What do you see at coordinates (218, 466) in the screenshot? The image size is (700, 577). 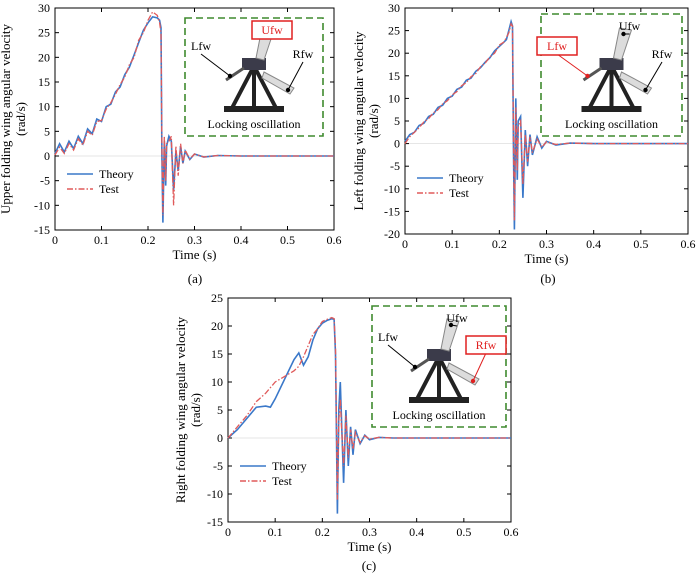 I see `y-tick-label: -5` at bounding box center [218, 466].